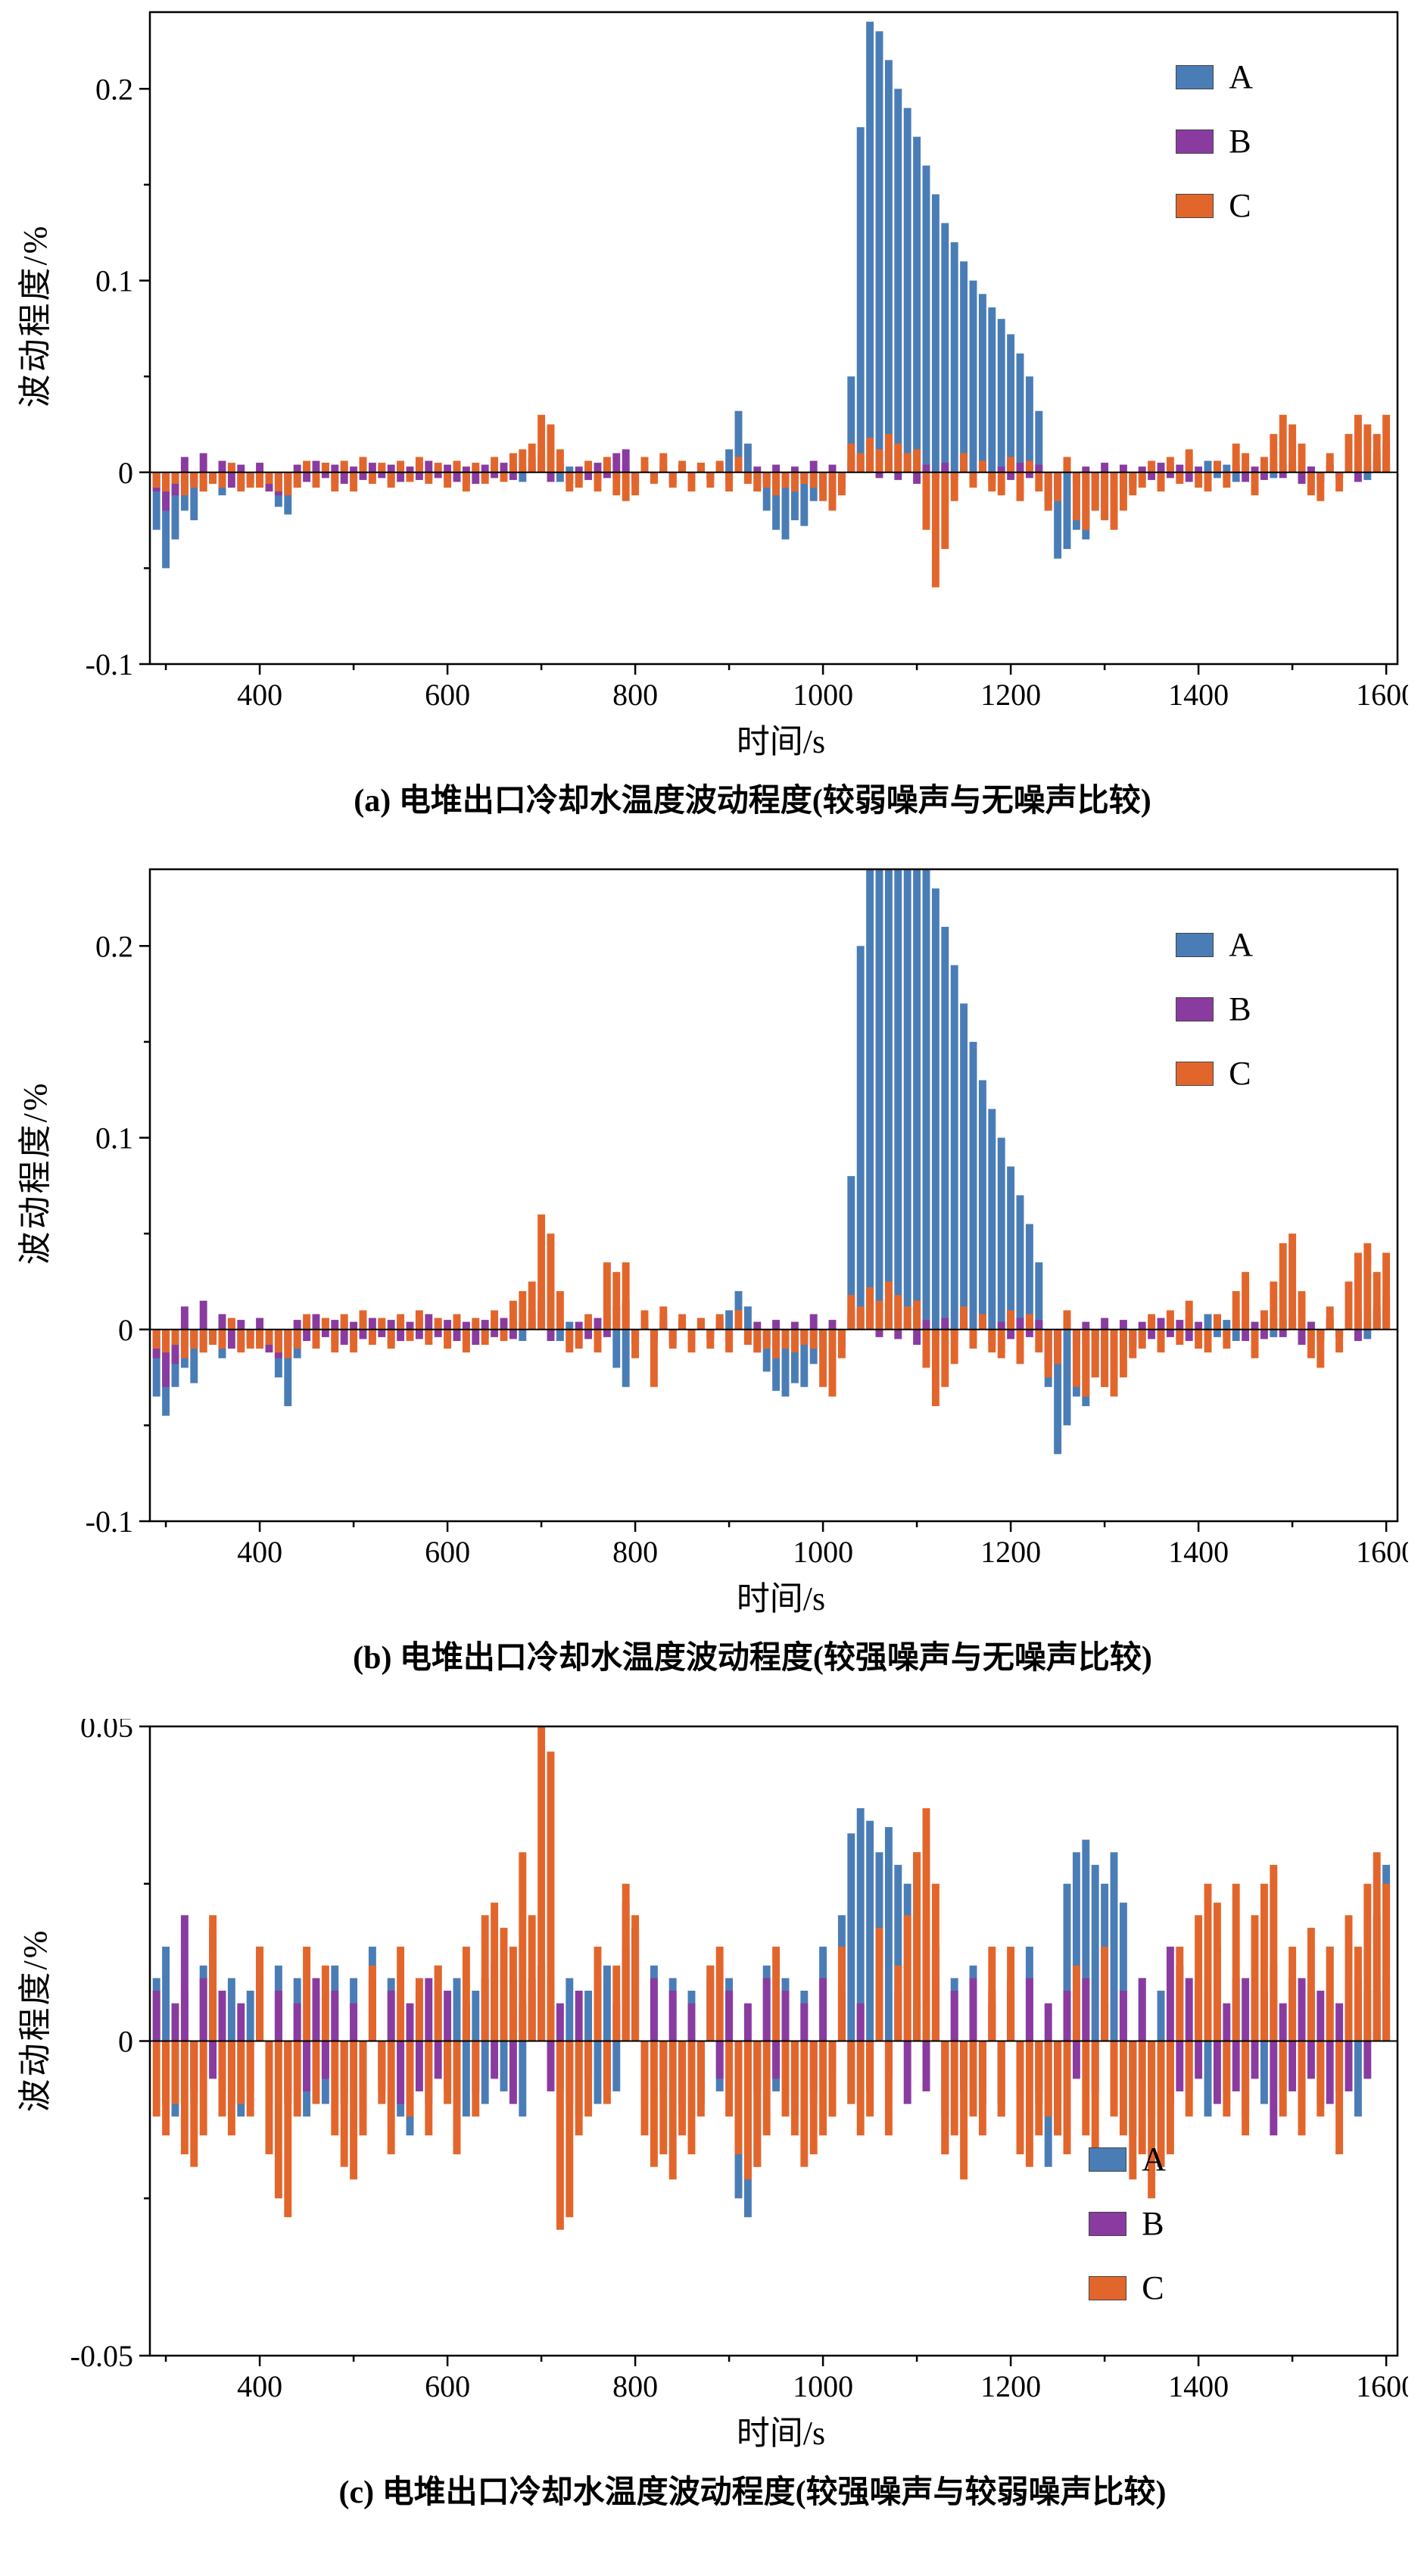  I want to click on x-axis-label-a: 时间/s, so click(781, 741).